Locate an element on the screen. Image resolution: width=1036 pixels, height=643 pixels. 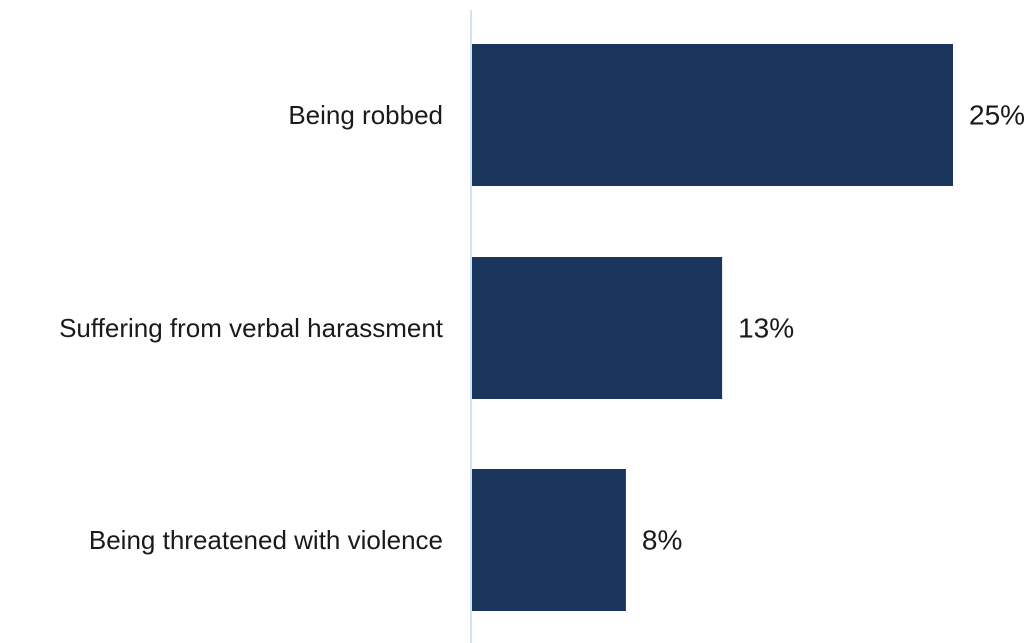
value-label-2: 13% is located at coordinates (766, 328).